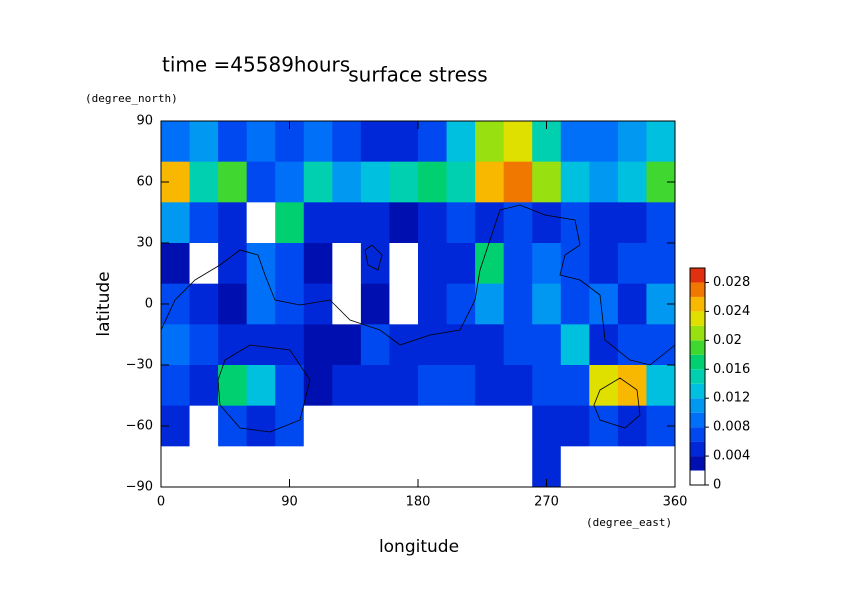  Describe the element at coordinates (675, 502) in the screenshot. I see `x-tick-label: 360` at that location.